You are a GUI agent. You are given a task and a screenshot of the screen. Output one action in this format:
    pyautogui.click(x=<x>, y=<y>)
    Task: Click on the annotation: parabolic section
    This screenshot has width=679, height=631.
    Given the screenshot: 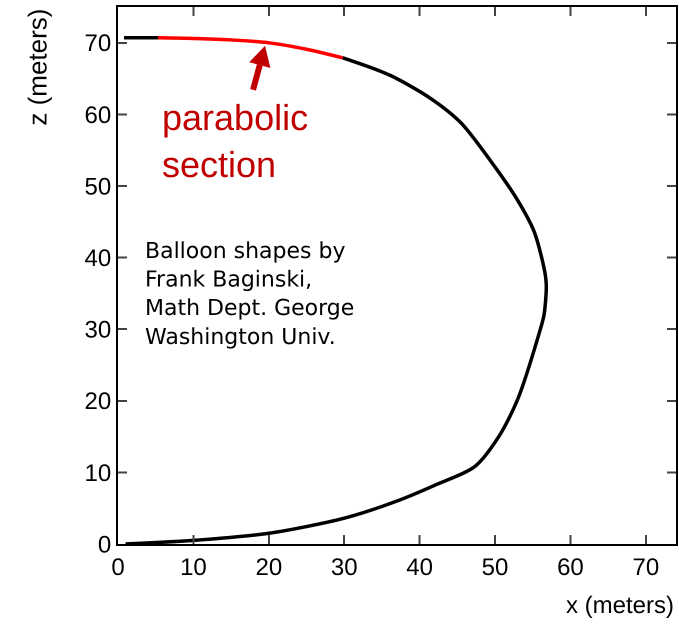 What is the action you would take?
    pyautogui.click(x=235, y=141)
    